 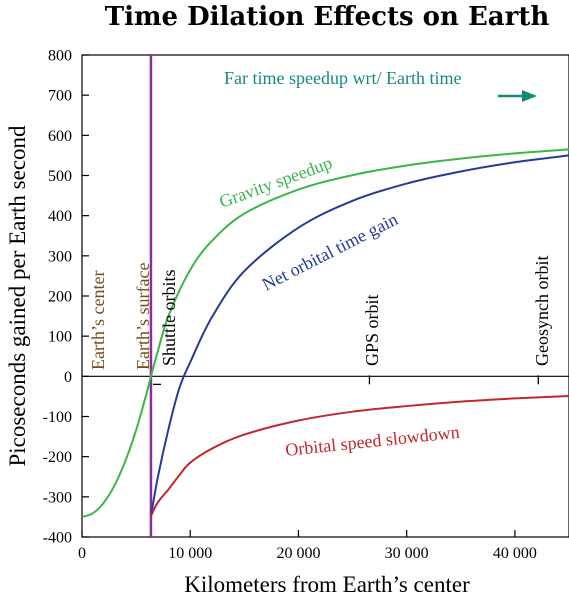 I want to click on x-tick-label: 10 000, so click(x=190, y=553).